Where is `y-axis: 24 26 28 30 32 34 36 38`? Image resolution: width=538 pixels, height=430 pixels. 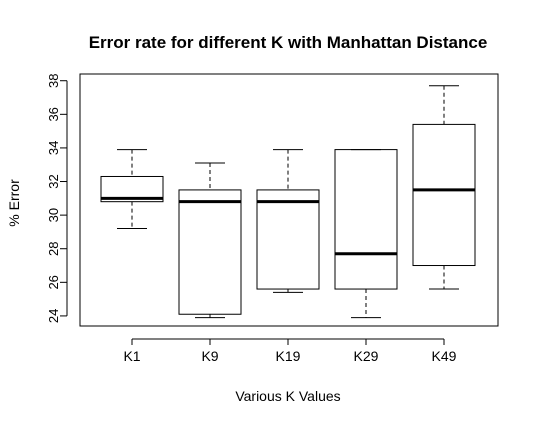 y-axis: 24 26 28 30 32 34 36 38 is located at coordinates (57, 198).